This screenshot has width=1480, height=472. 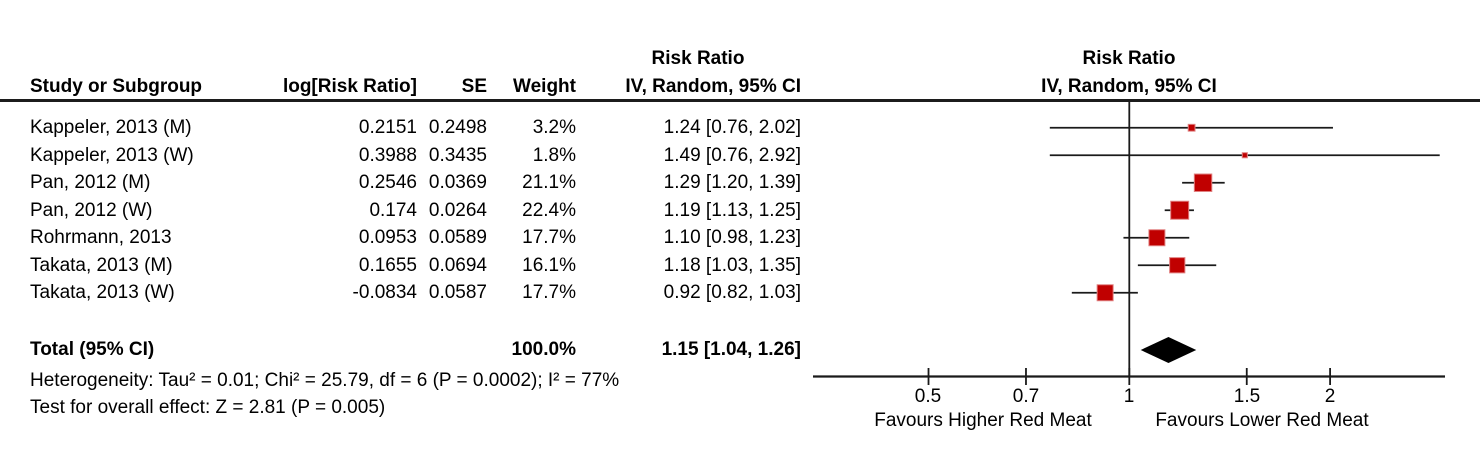 What do you see at coordinates (457, 182) in the screenshot?
I see `se-value: 0.0369` at bounding box center [457, 182].